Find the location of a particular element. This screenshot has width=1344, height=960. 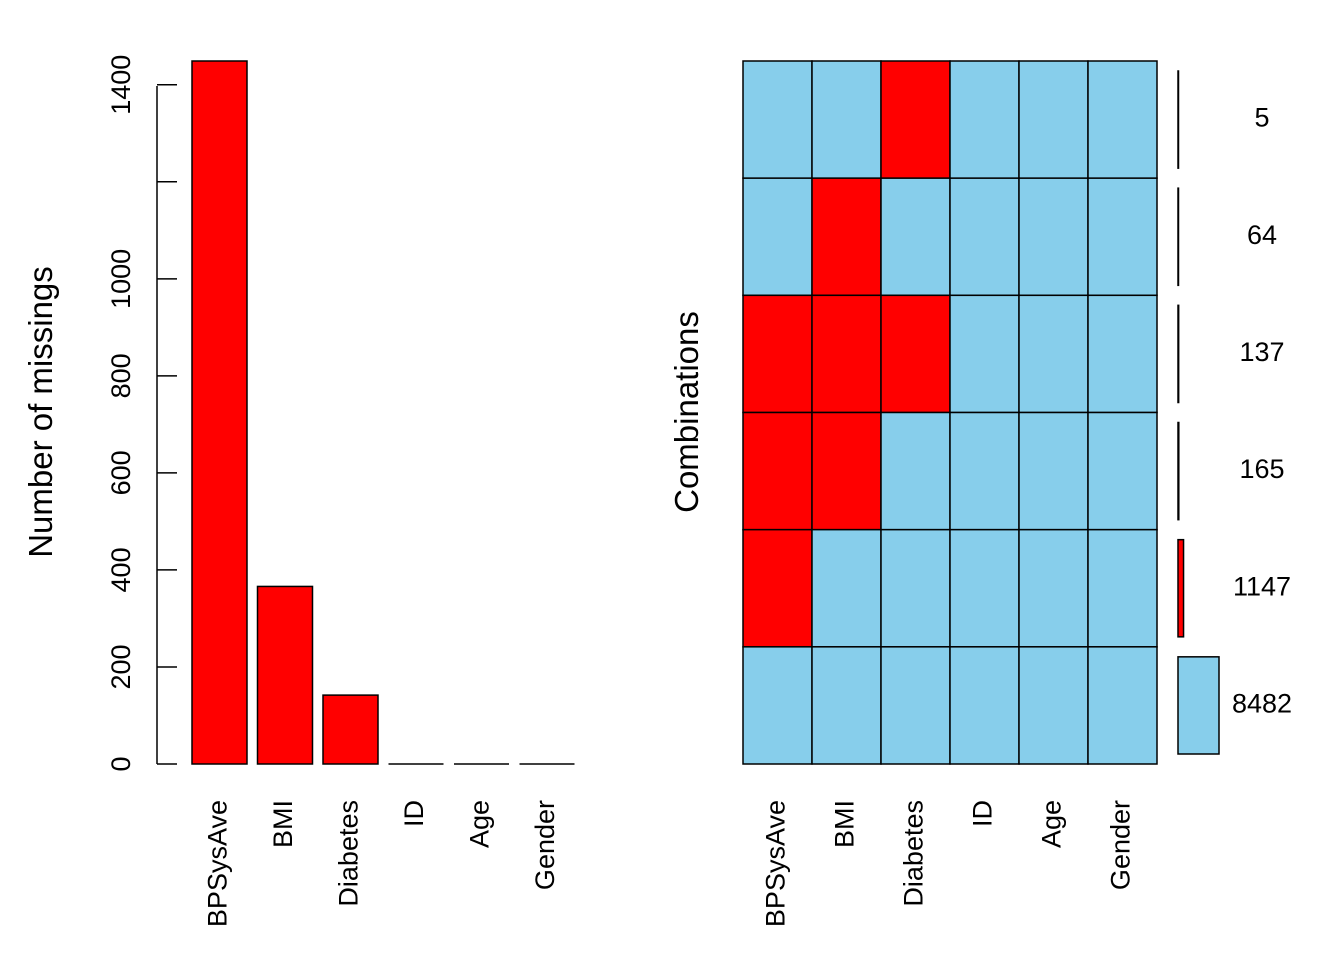

left-y-tick-label: 400 is located at coordinates (121, 569).